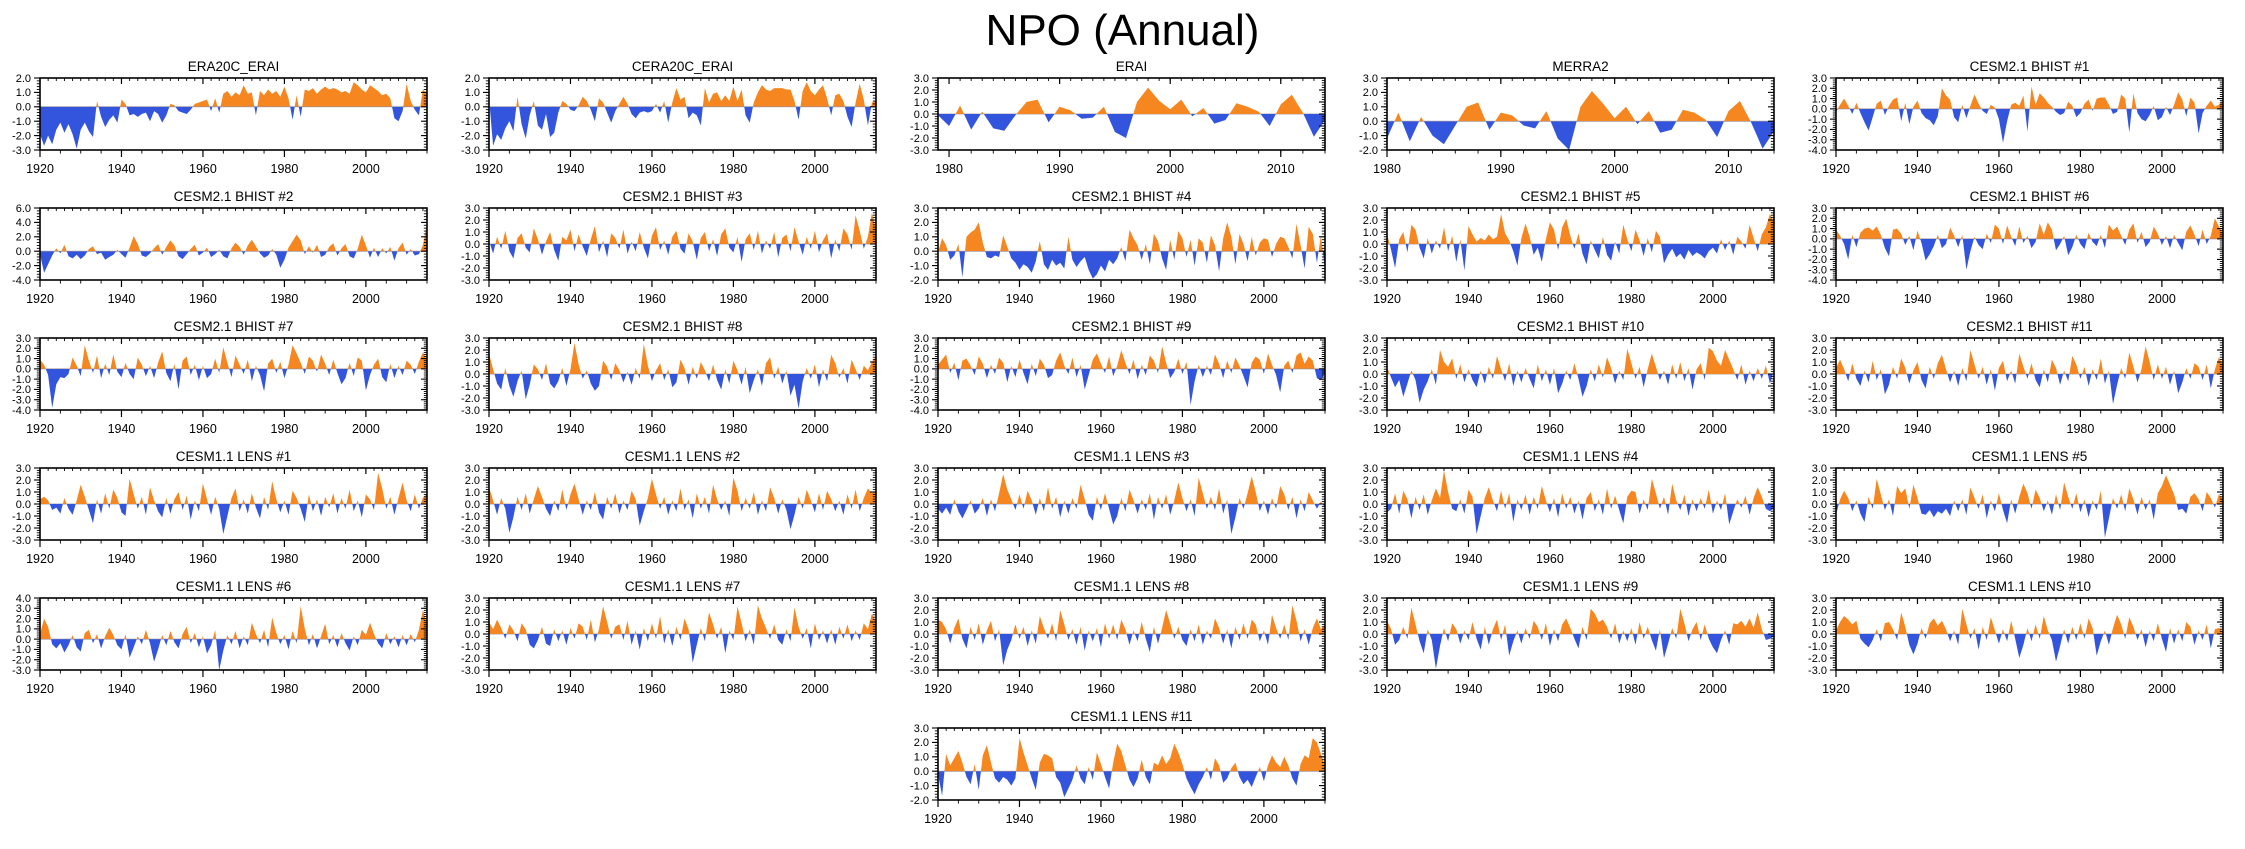 The image size is (2245, 849). What do you see at coordinates (1132, 326) in the screenshot?
I see `subplot-title: CESM2.1 BHIST #9` at bounding box center [1132, 326].